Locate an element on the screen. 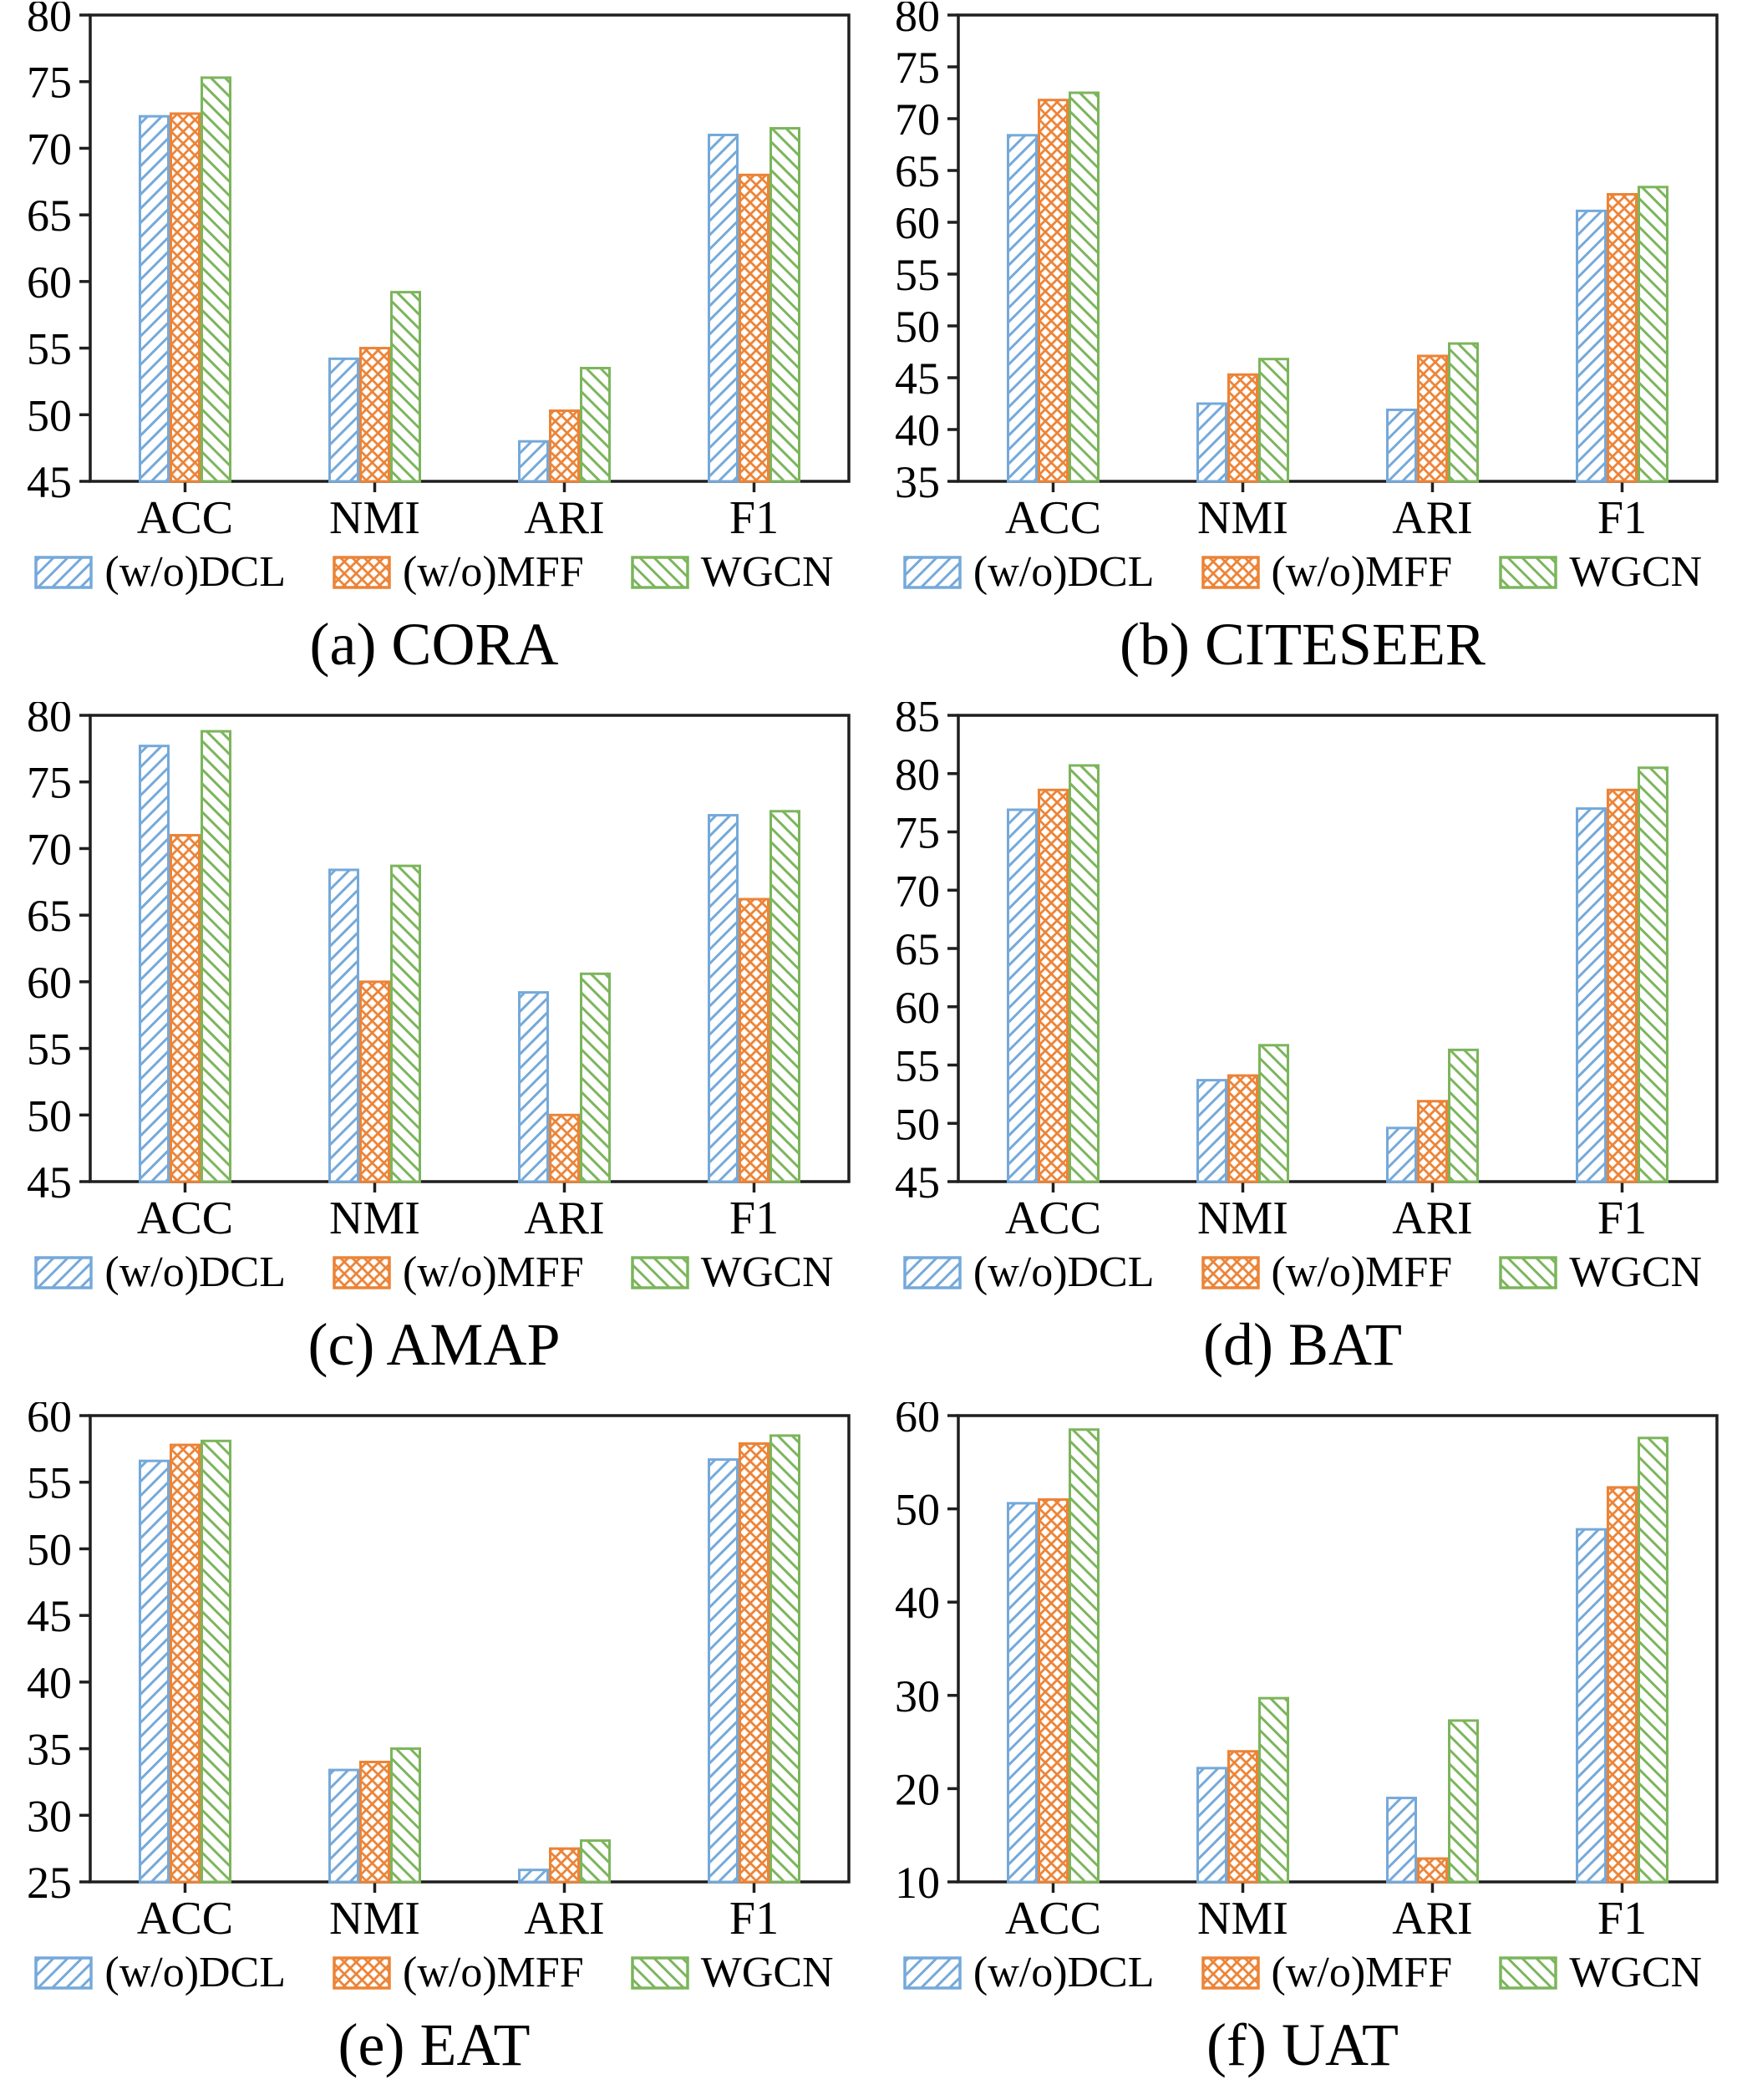 This screenshot has height=2100, width=1737. legend: (w/o)DCL (w/o)MFF WGCN is located at coordinates (1303, 1273).